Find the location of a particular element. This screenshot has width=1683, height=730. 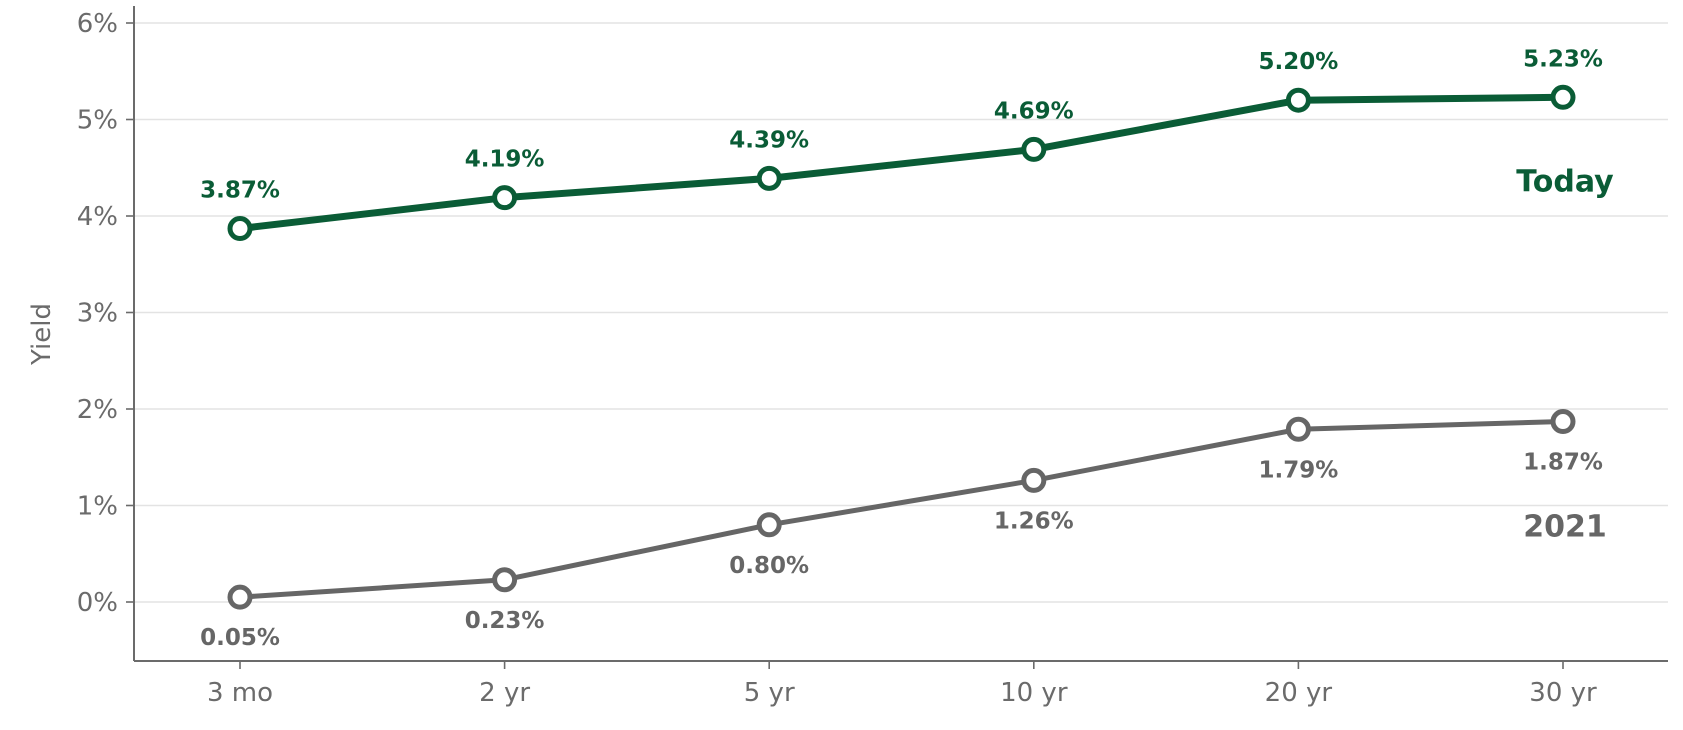

x-tick-label: 10 yr is located at coordinates (1034, 693).